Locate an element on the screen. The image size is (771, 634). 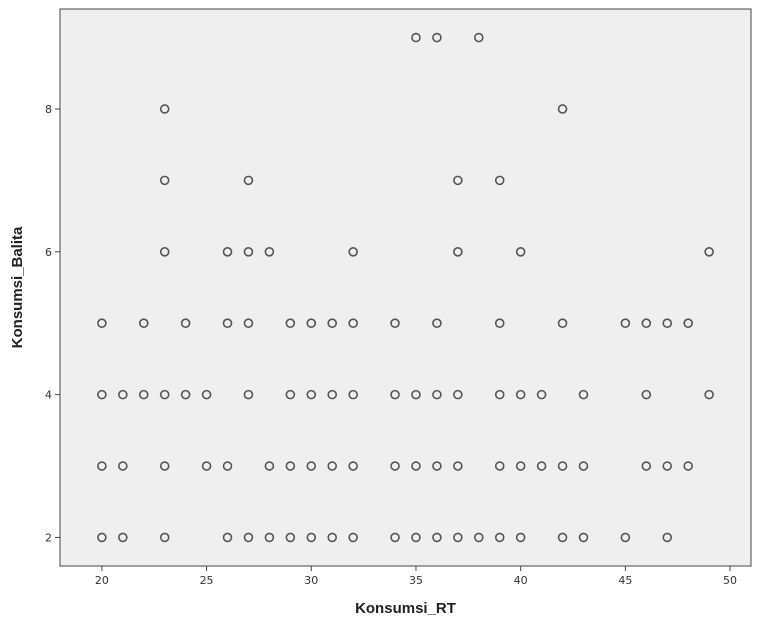
x-axis-ticks: 20 25 30 35 40 45 50 is located at coordinates (416, 576).